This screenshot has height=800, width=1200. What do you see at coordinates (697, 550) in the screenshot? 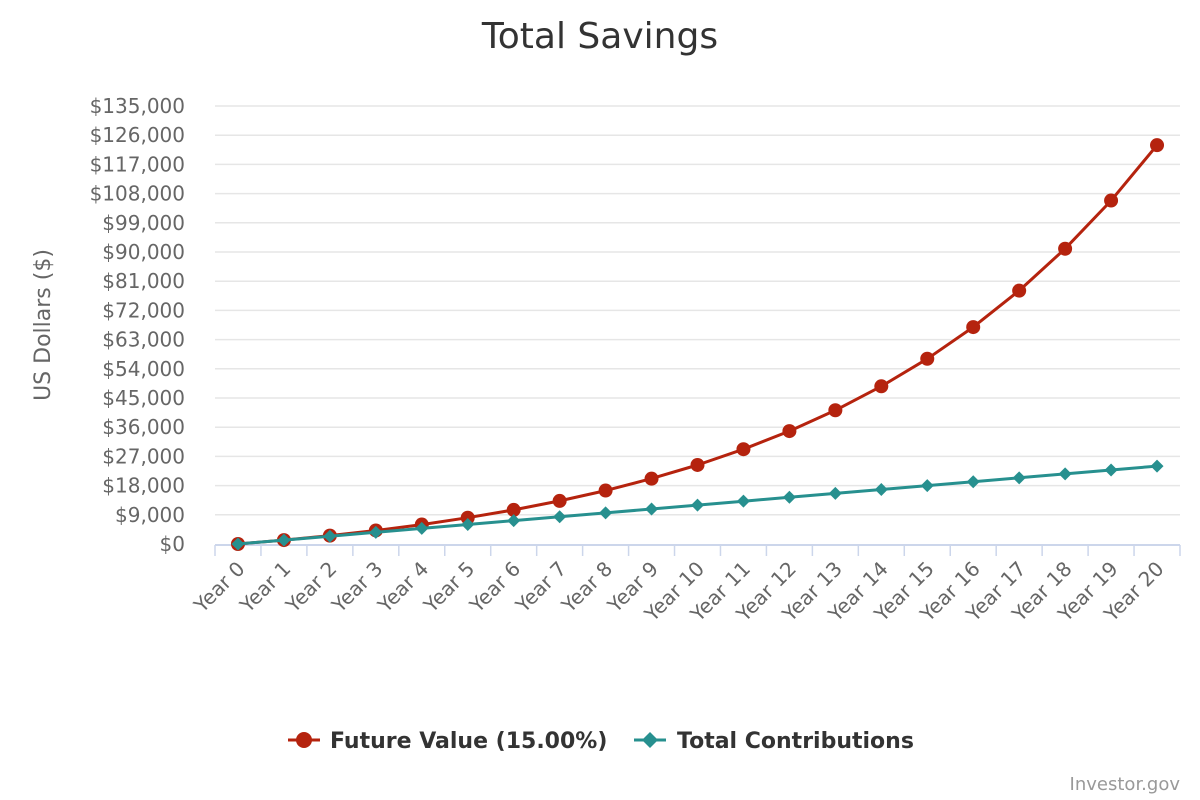
I see `x-axis` at bounding box center [697, 550].